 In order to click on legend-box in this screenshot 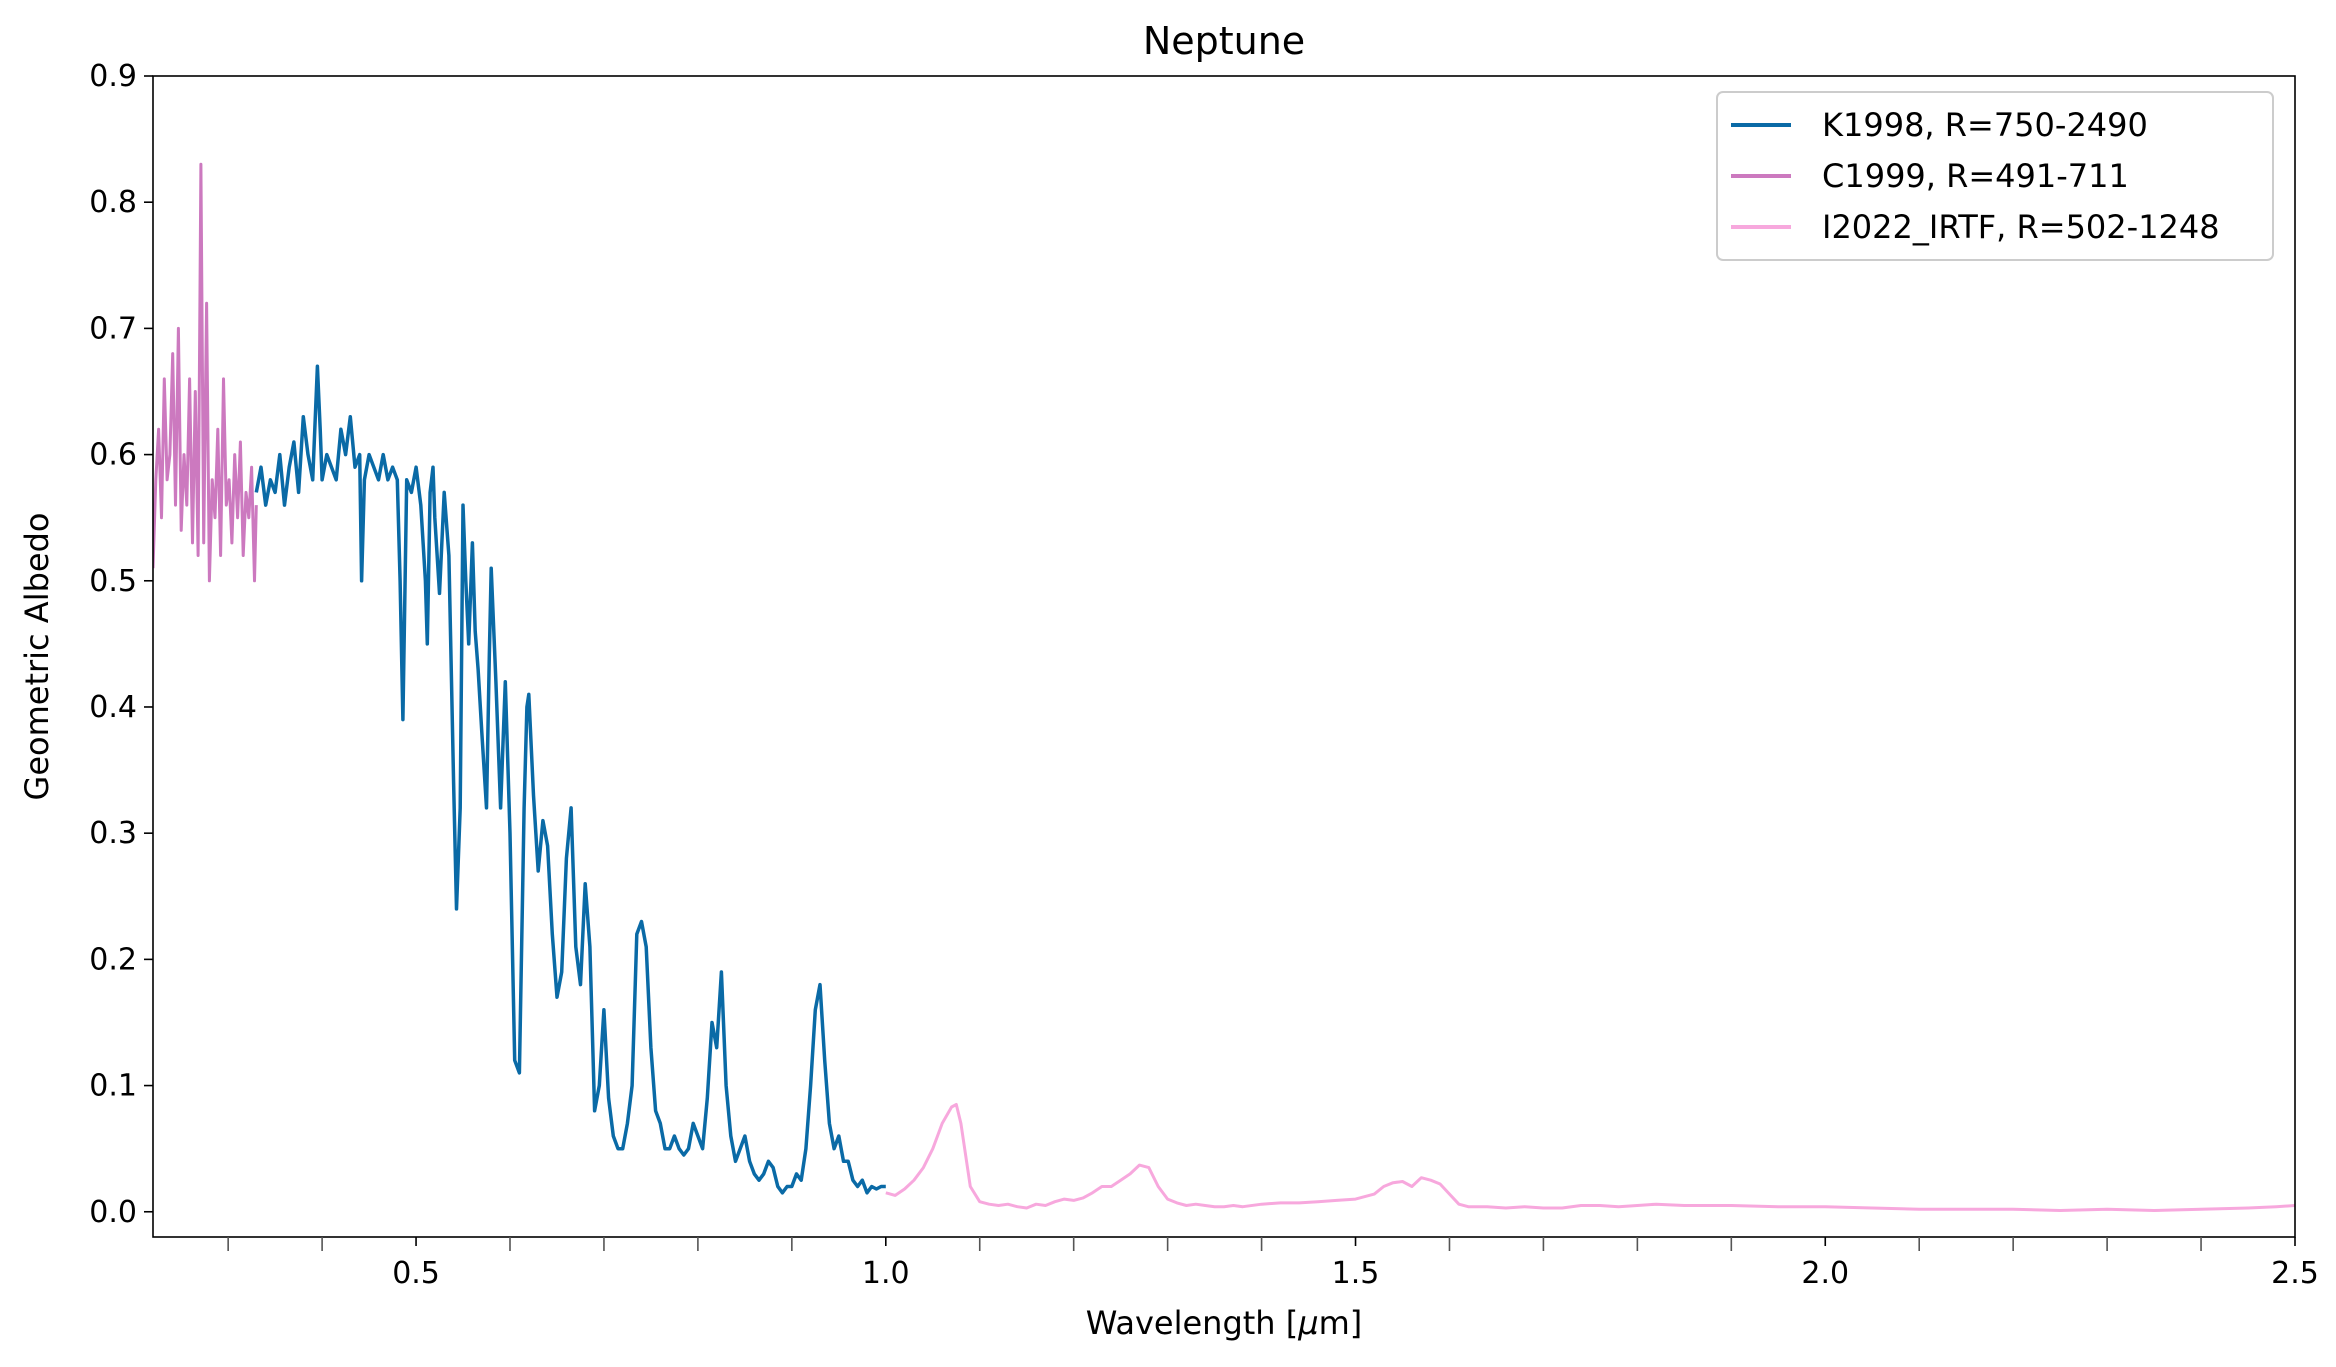, I will do `click(1995, 176)`.